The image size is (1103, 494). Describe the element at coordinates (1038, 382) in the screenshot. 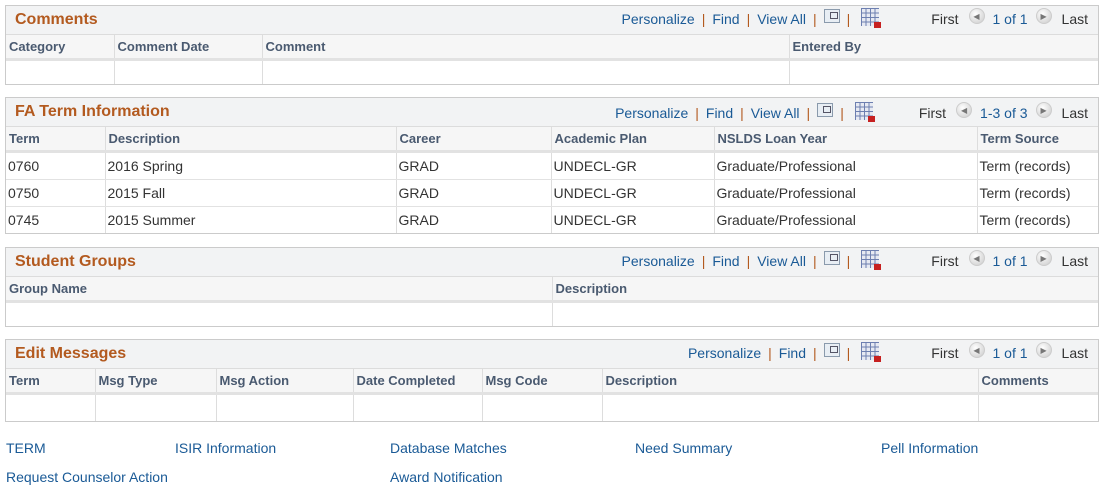

I see `column-header: Comments` at that location.